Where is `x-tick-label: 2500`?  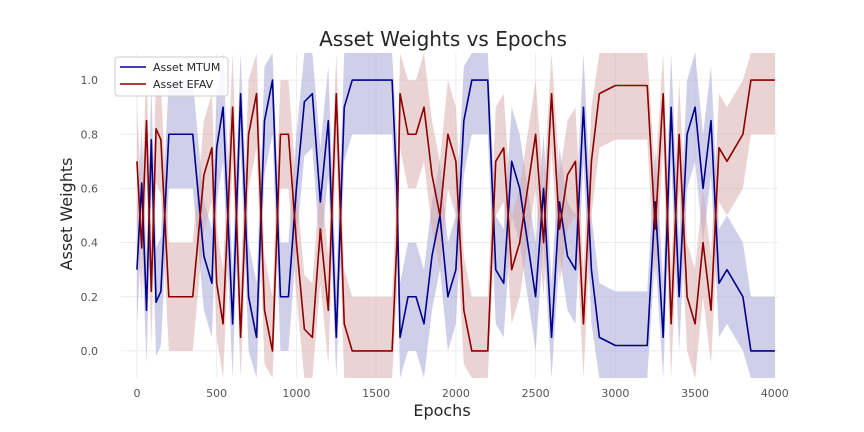 x-tick-label: 2500 is located at coordinates (536, 393).